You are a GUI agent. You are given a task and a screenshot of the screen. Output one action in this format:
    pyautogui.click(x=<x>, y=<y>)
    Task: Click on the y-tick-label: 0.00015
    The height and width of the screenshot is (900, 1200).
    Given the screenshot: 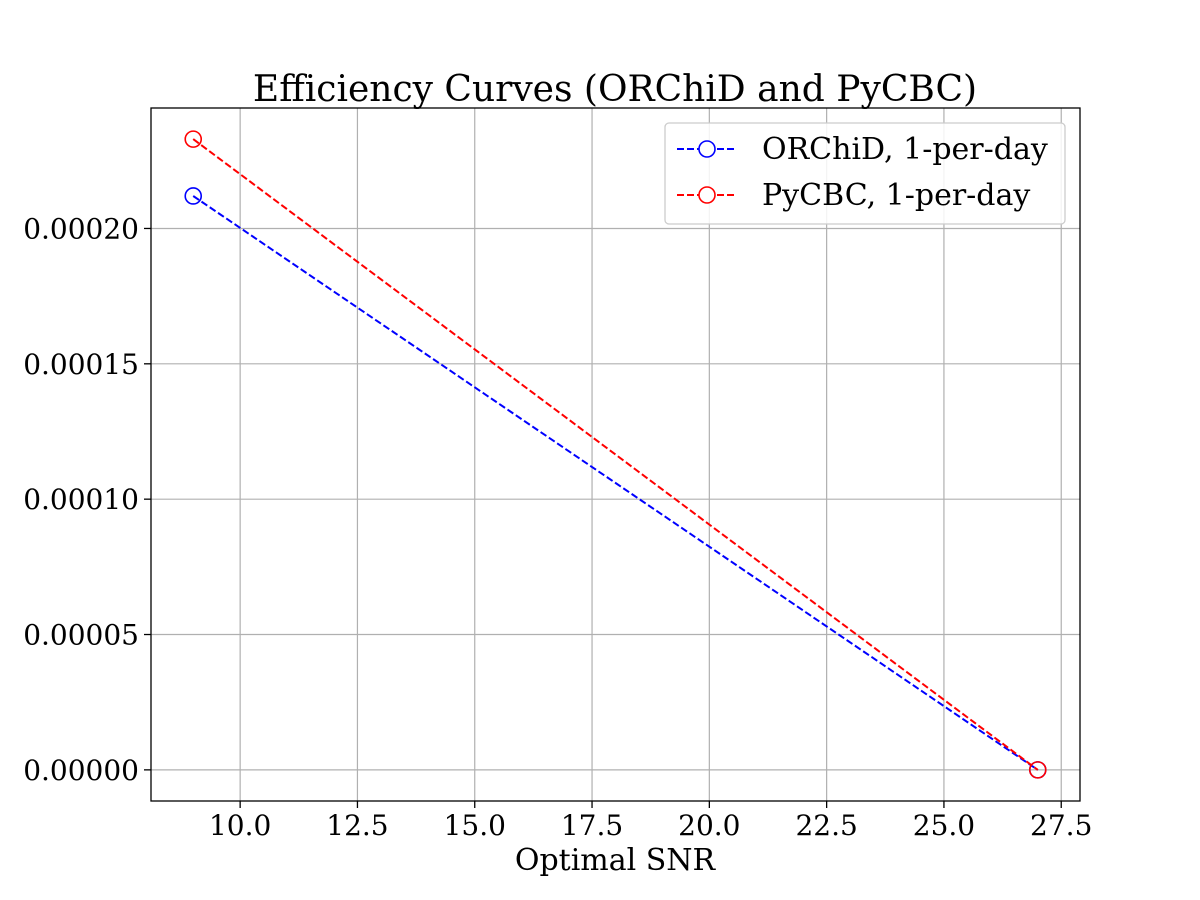 What is the action you would take?
    pyautogui.click(x=81, y=364)
    